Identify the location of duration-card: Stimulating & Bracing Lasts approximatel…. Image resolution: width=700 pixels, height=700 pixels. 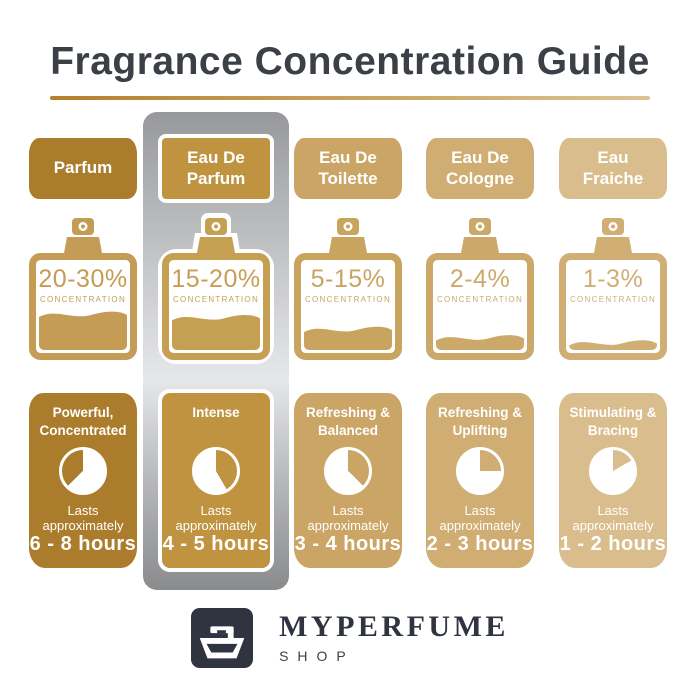
(613, 480).